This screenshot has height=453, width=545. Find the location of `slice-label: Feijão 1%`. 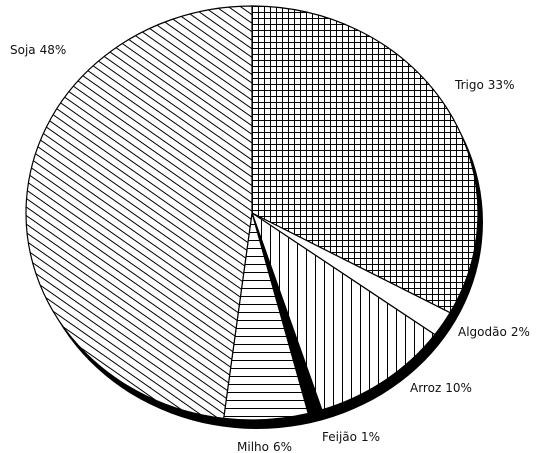

slice-label: Feijão 1% is located at coordinates (351, 437).